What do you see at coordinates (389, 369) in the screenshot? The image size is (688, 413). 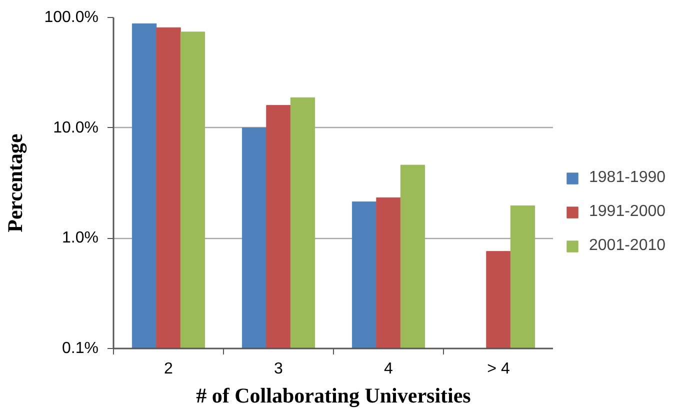 I see `x-tick-label: 4` at bounding box center [389, 369].